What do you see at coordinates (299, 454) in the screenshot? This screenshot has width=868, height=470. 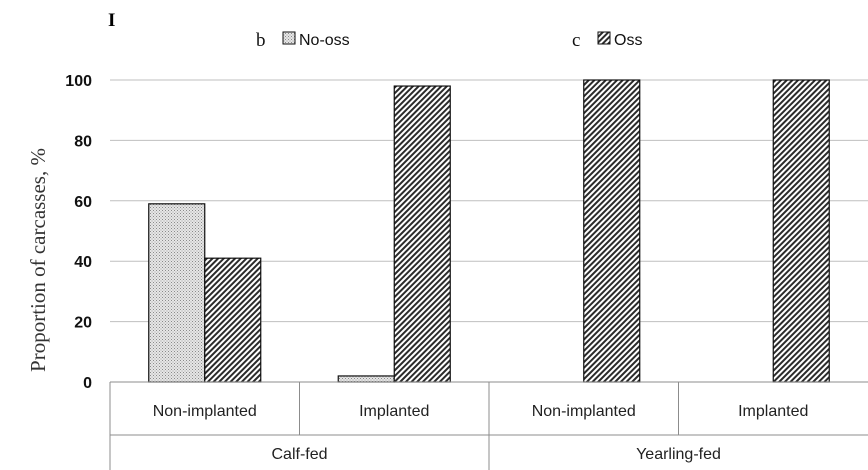 I see `x-group-label: Calf-fed` at bounding box center [299, 454].